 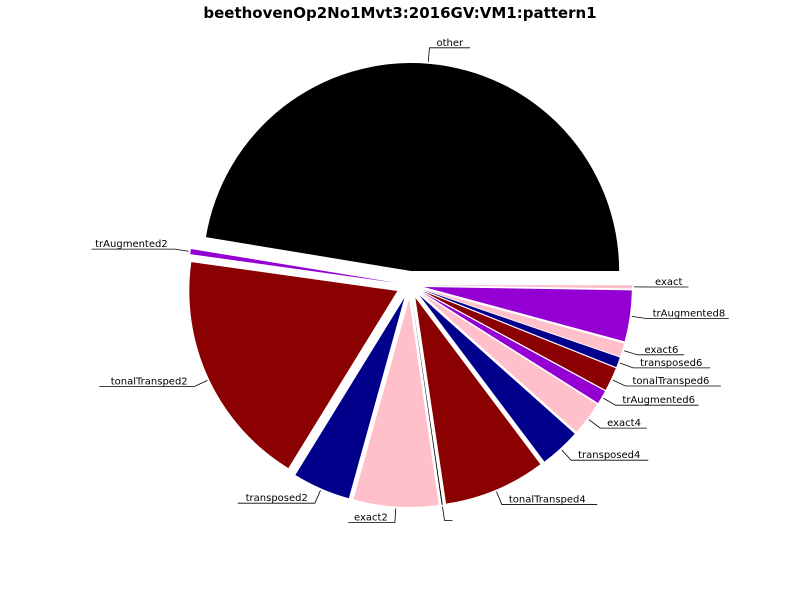 I want to click on slice-label-transposed-4: transposed4, so click(x=609, y=455).